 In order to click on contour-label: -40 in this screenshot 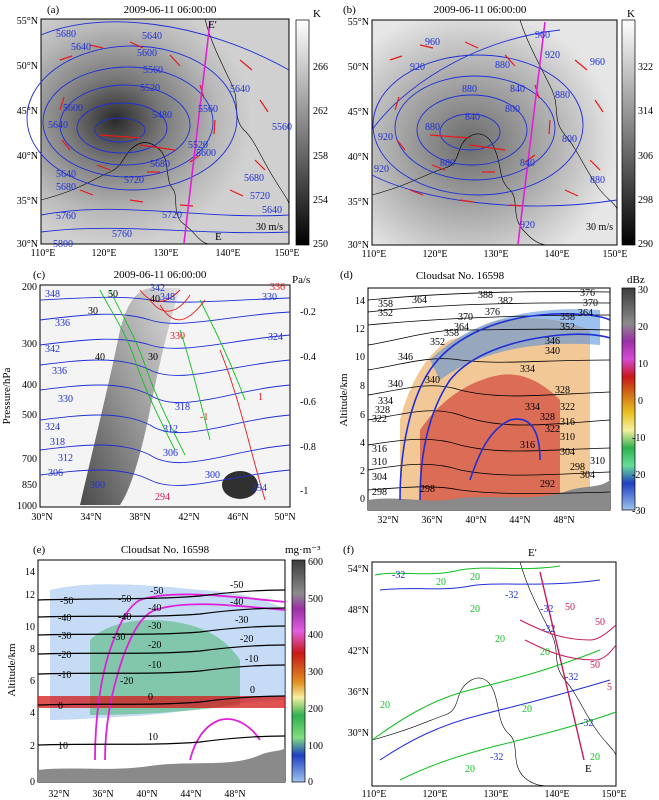, I will do `click(64, 618)`.